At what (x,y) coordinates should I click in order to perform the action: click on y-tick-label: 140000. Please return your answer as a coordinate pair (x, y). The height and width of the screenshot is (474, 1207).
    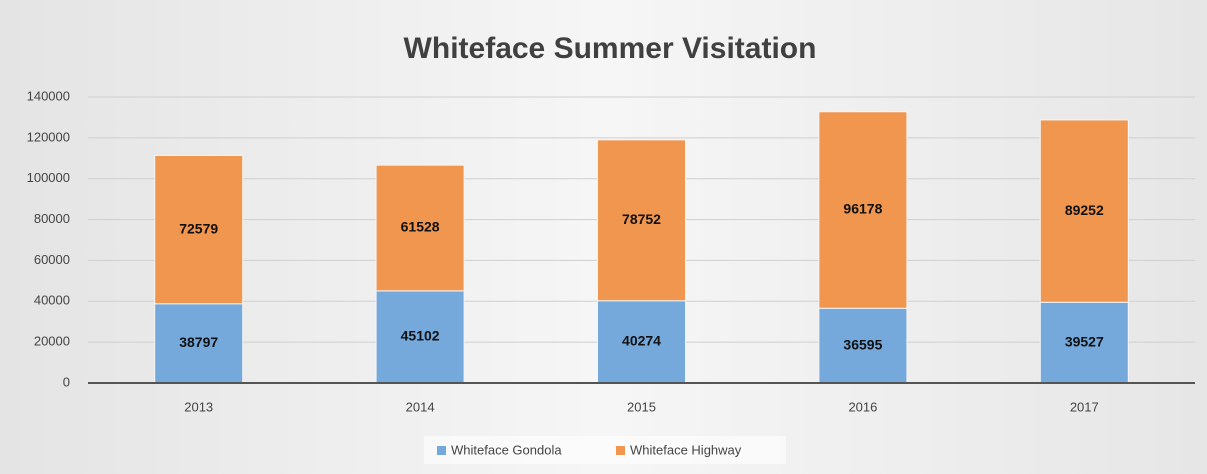
    Looking at the image, I should click on (48, 95).